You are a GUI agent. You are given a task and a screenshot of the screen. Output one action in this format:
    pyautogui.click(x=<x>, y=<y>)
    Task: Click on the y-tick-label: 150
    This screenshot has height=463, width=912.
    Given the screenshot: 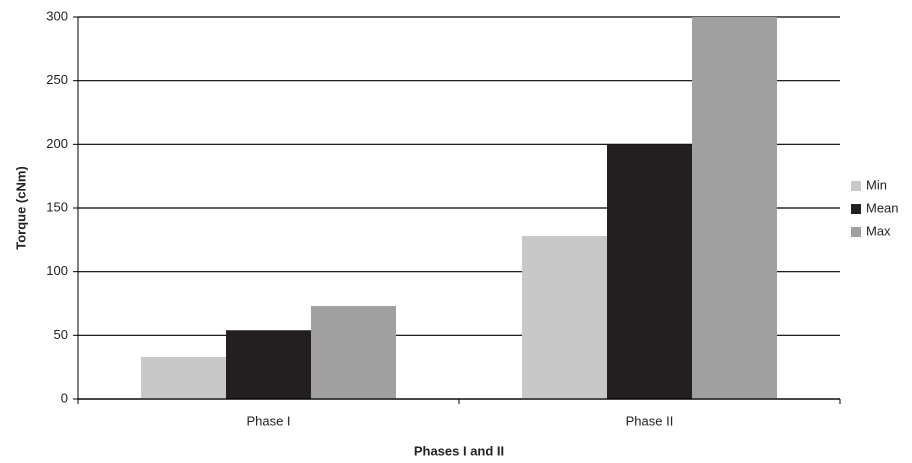 What is the action you would take?
    pyautogui.click(x=57, y=206)
    